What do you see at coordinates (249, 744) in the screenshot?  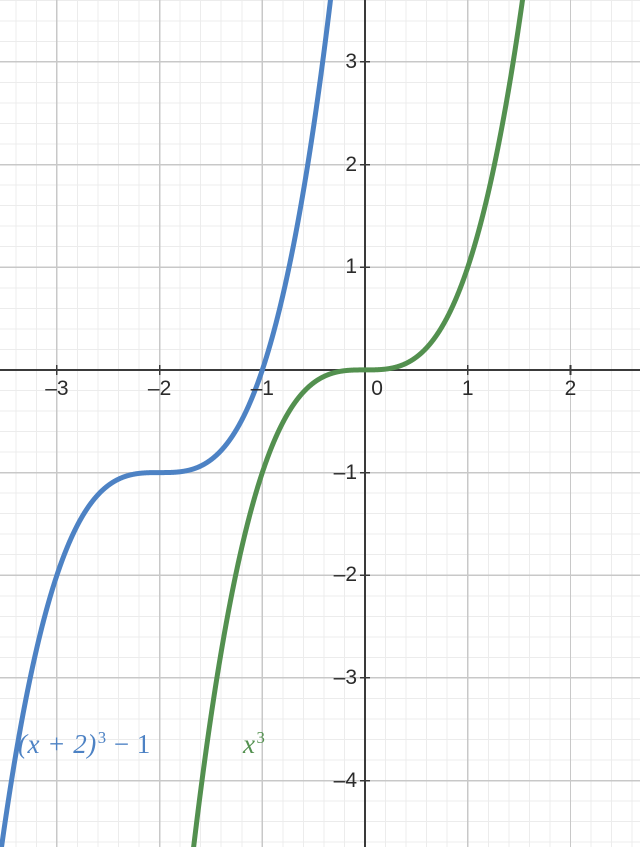 I see `curve-label-green-base: x` at bounding box center [249, 744].